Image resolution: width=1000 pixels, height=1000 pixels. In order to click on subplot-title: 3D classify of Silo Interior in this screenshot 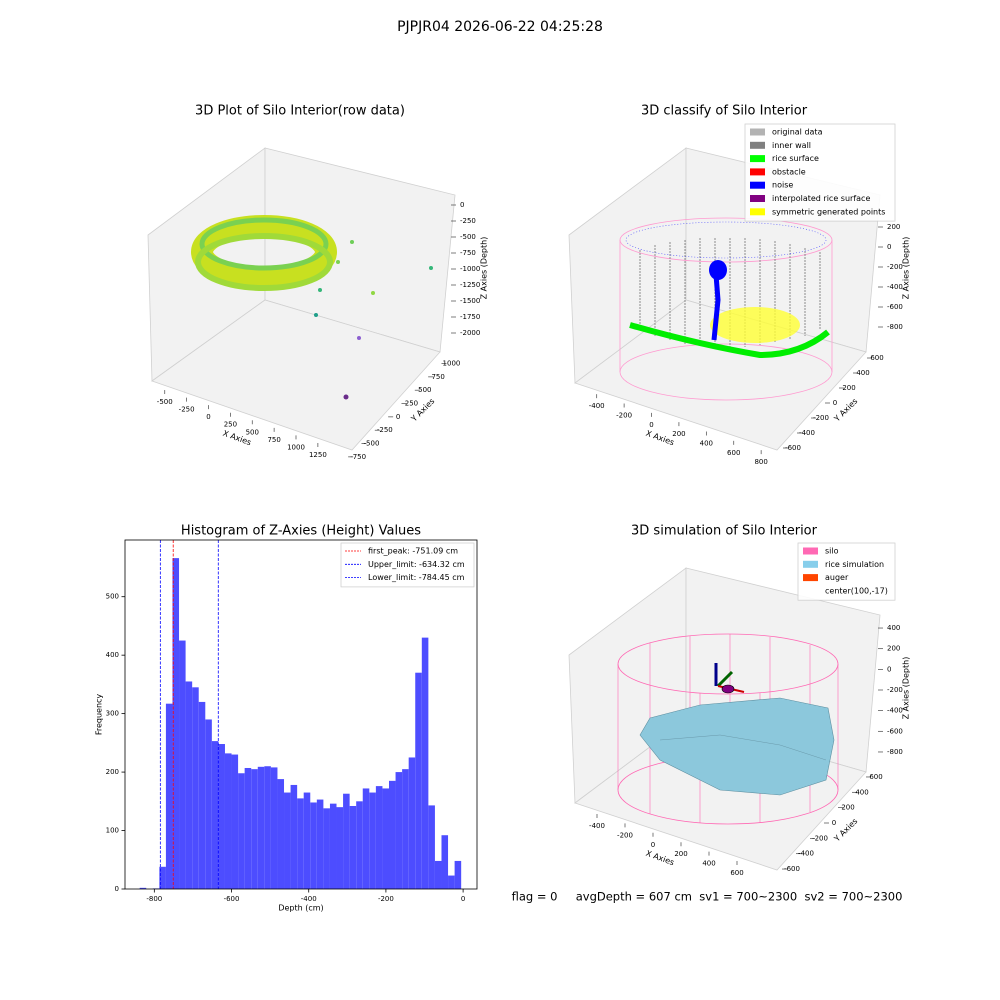, I will do `click(724, 111)`.